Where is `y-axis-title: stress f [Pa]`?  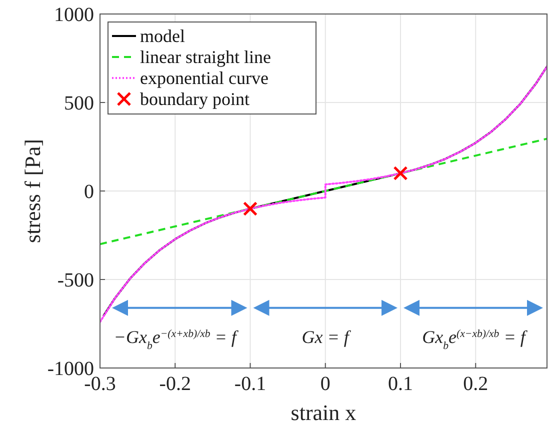
y-axis-title: stress f [Pa] is located at coordinates (32, 191).